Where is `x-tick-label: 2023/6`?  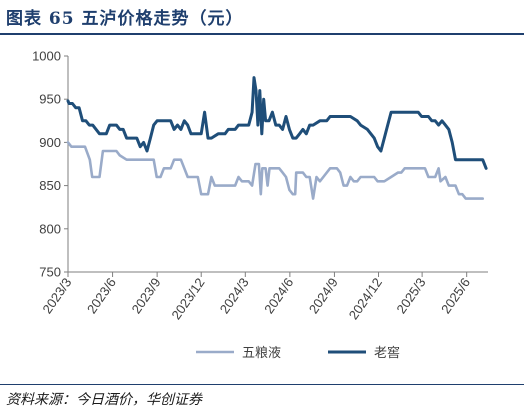
x-tick-label: 2023/6 is located at coordinates (101, 295).